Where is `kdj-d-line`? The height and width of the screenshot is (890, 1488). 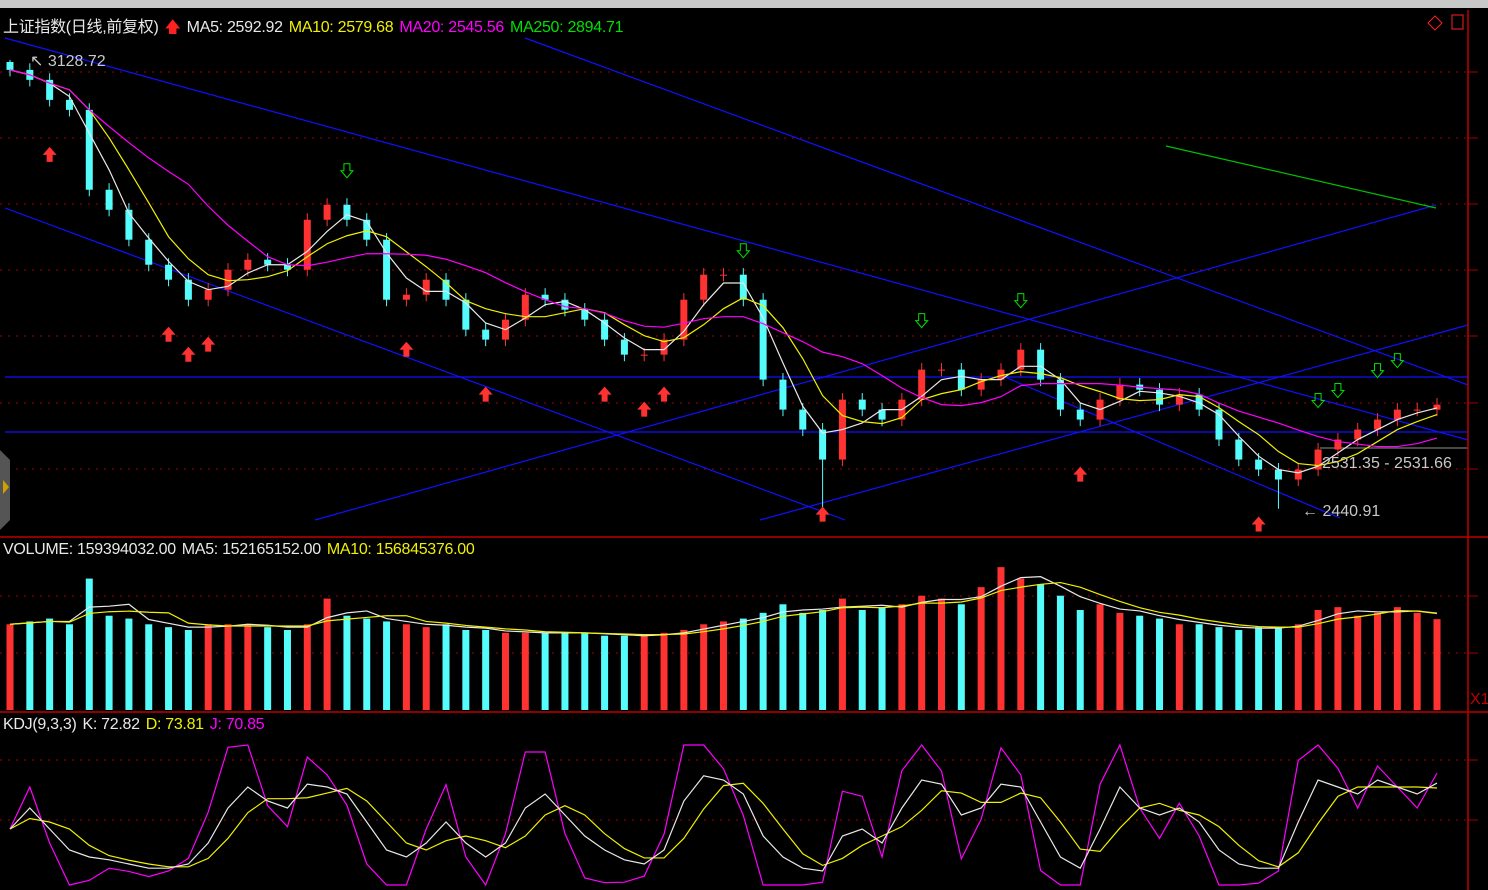
kdj-d-line is located at coordinates (723, 825).